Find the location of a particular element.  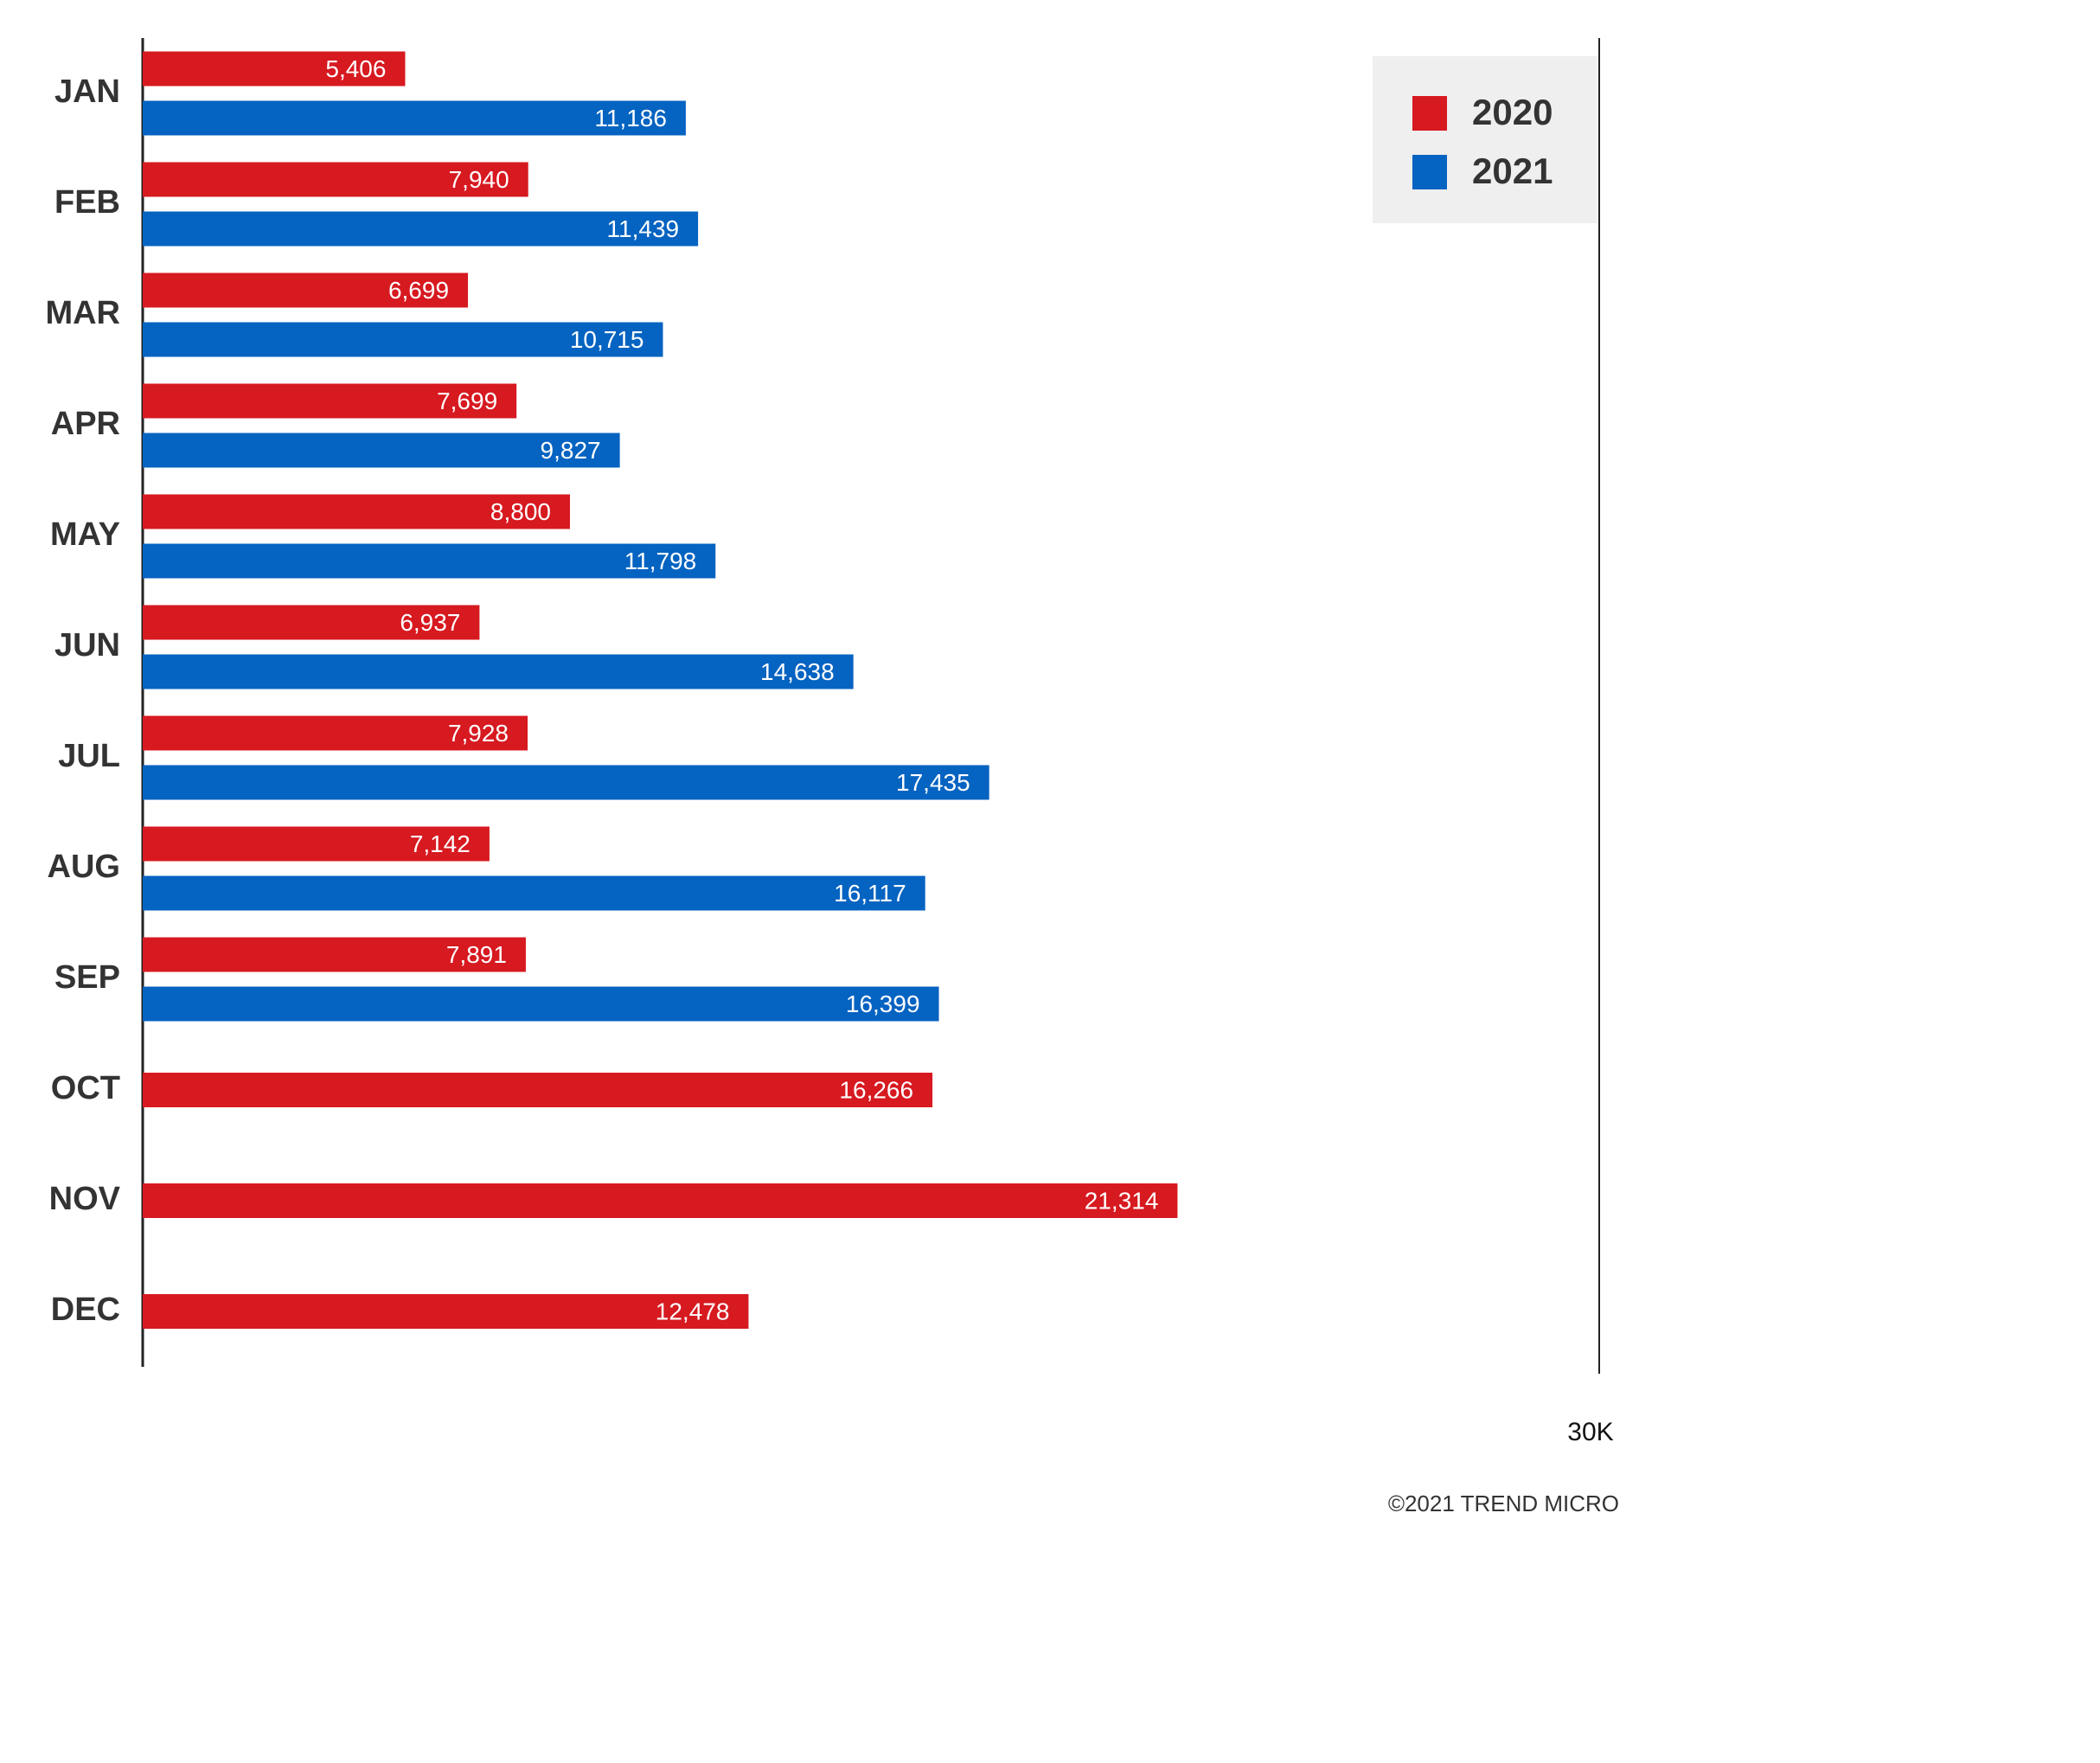

value-label: 12,478 is located at coordinates (693, 1311).